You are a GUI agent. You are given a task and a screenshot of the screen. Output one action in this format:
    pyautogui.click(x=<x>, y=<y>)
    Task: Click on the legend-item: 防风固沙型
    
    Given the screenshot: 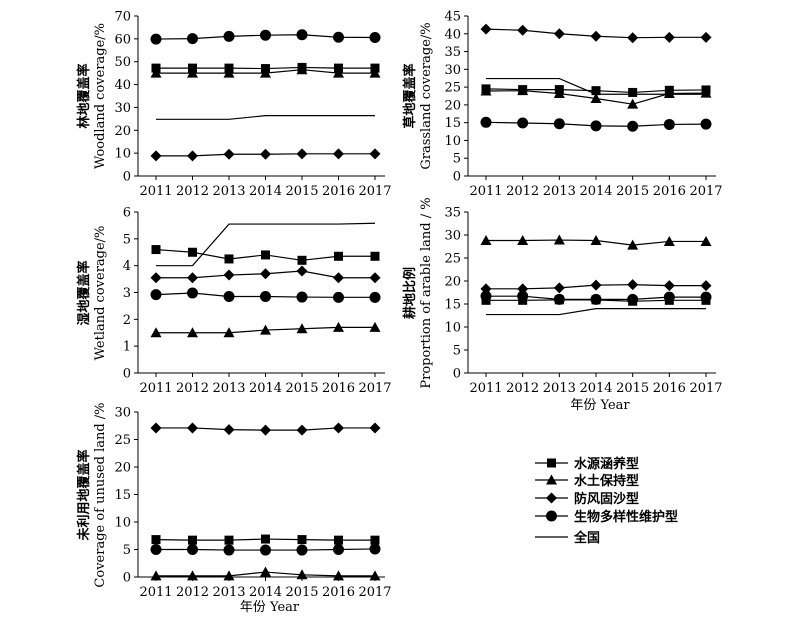 What is the action you would take?
    pyautogui.click(x=587, y=499)
    